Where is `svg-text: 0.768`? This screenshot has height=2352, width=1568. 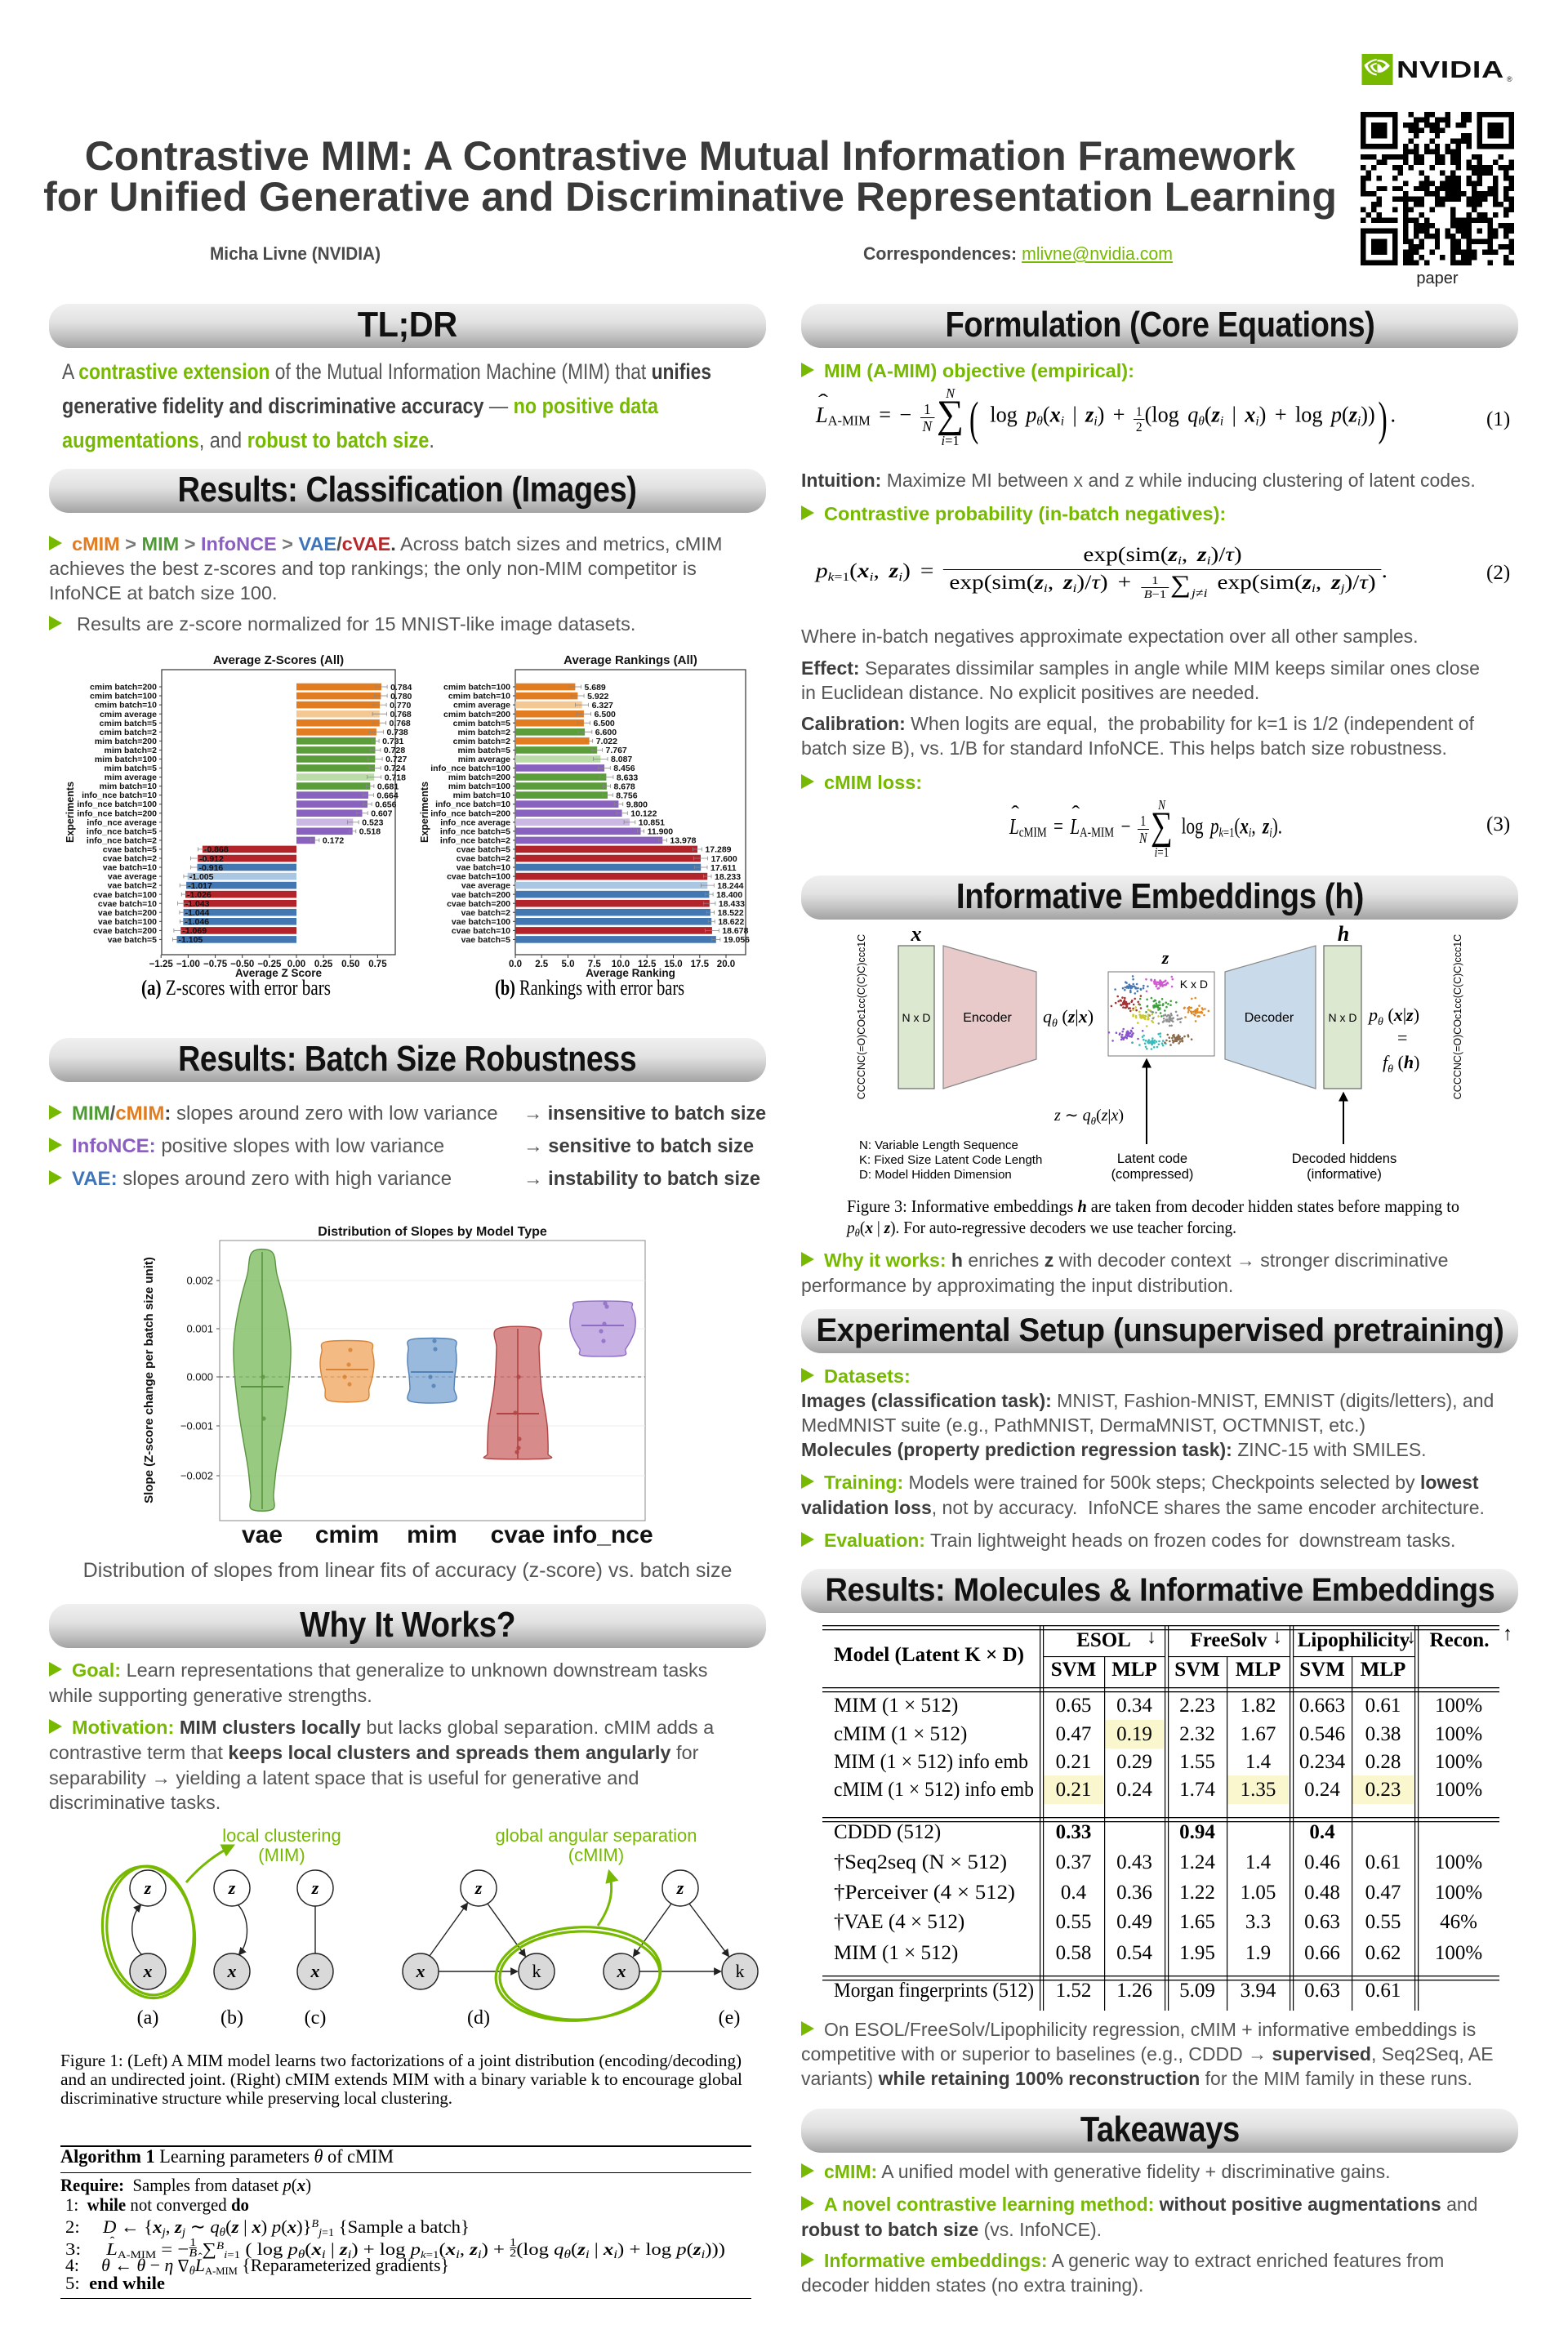 svg-text: 0.768 is located at coordinates (400, 723).